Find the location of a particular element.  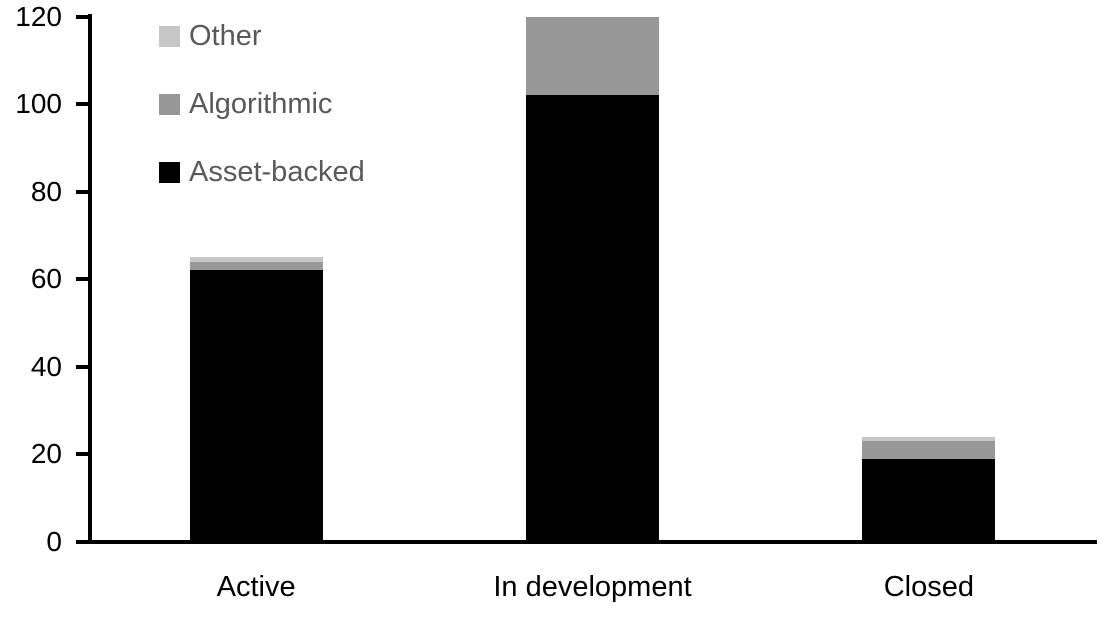

y-axis-line is located at coordinates (90, 279).